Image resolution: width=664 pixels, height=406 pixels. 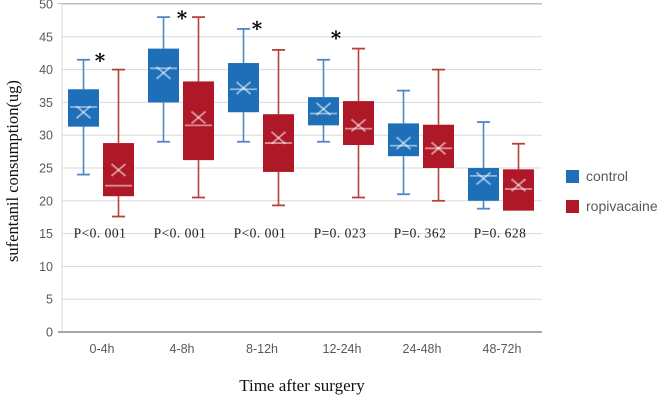 I want to click on y-axis-title: sufentanil consumption(ug), so click(x=12, y=171).